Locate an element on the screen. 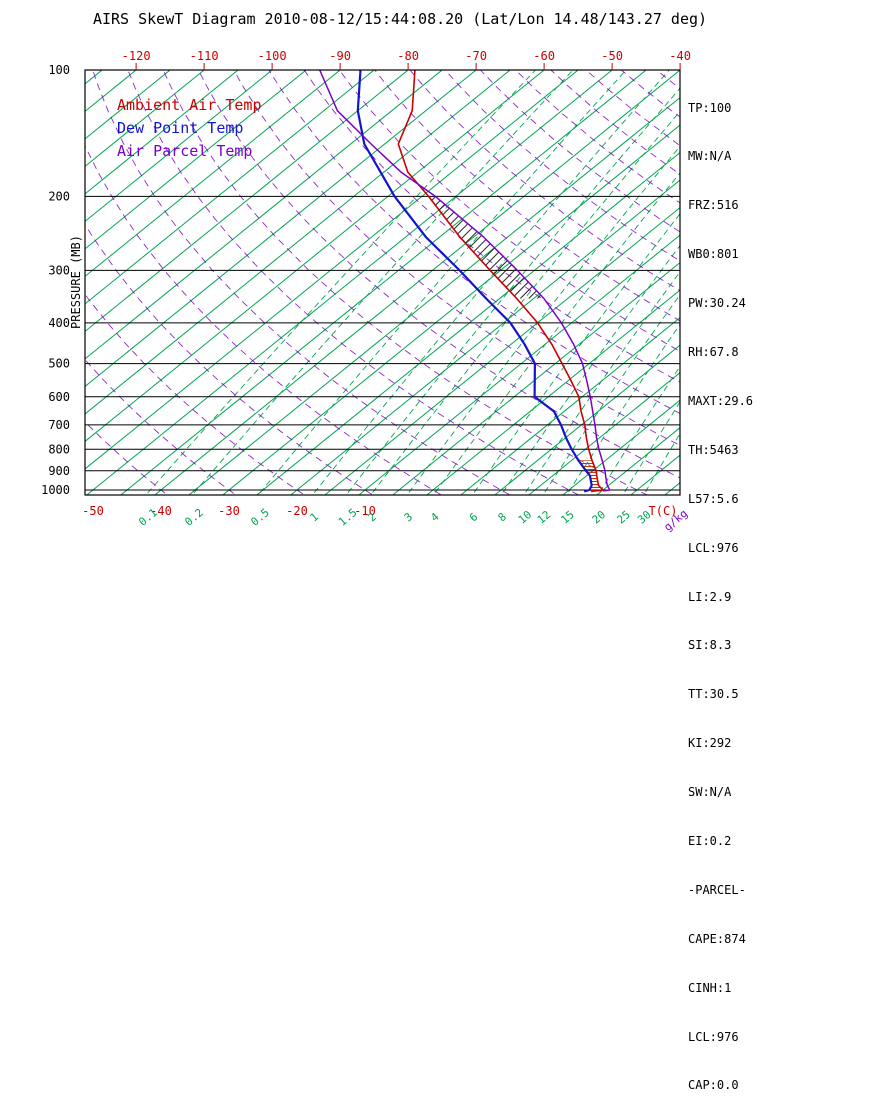 The width and height of the screenshot is (870, 1120). top-temp-tick-label: -120 is located at coordinates (136, 56).